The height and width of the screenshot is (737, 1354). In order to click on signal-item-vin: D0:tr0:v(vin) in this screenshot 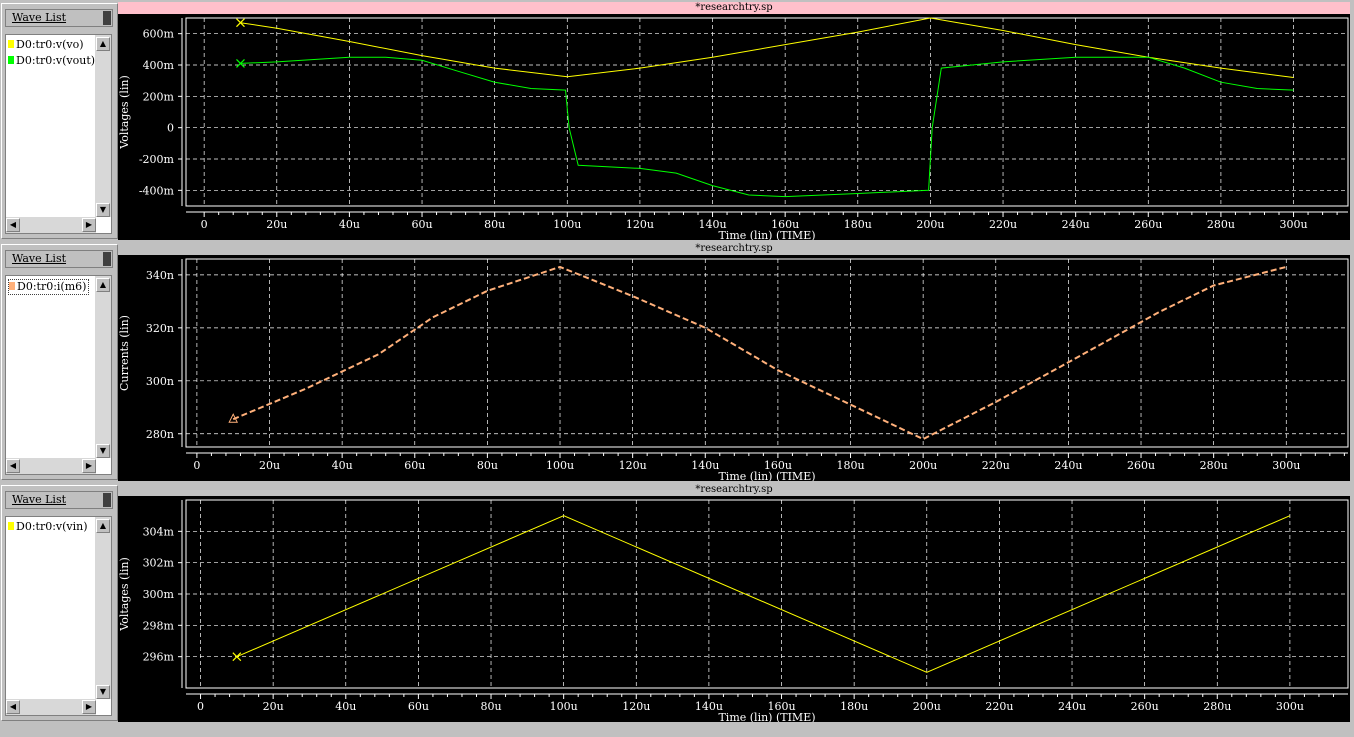, I will do `click(48, 527)`.